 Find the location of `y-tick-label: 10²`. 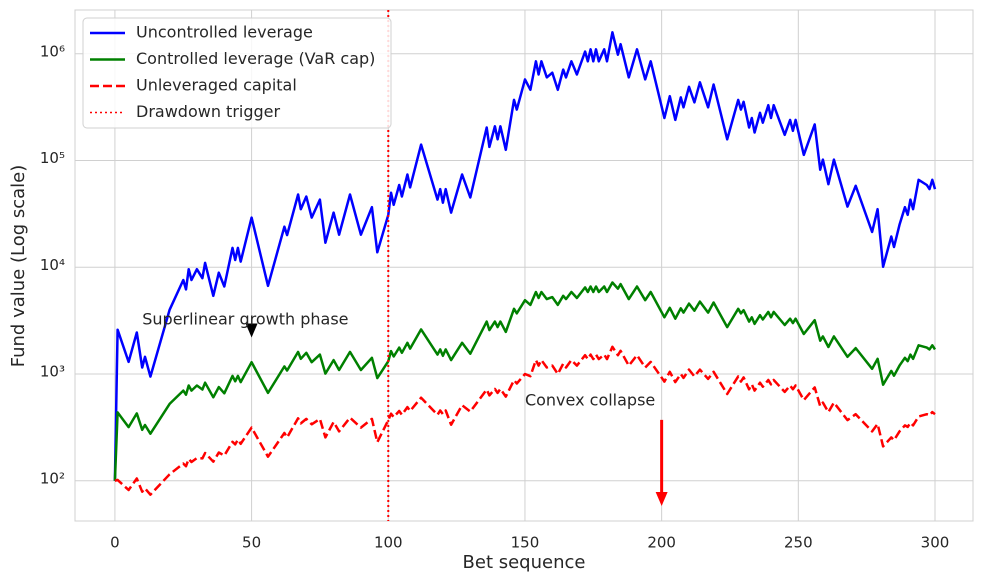

y-tick-label: 10² is located at coordinates (52, 478).